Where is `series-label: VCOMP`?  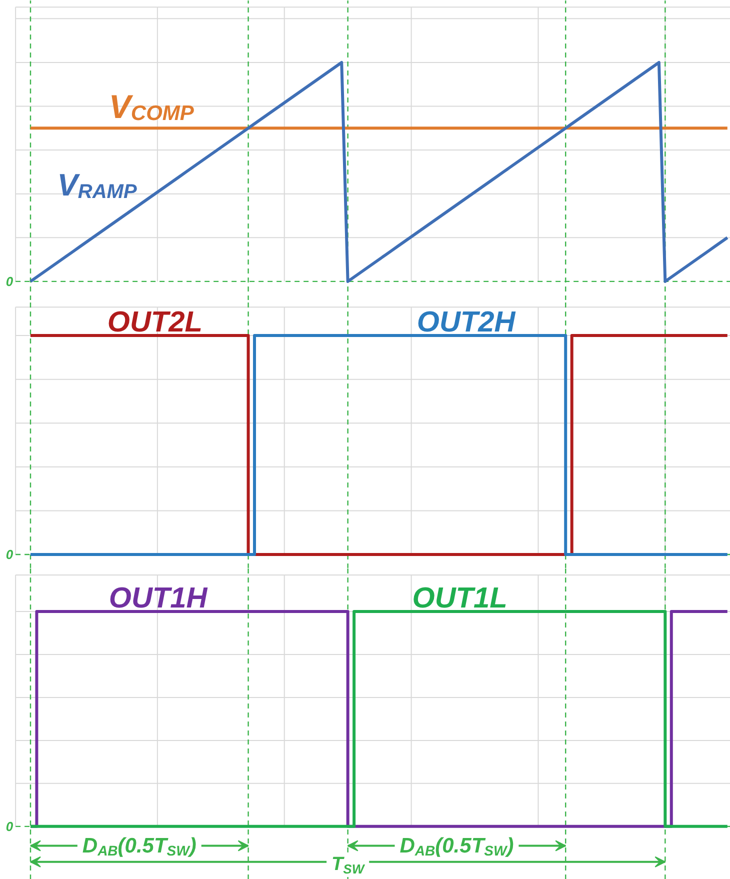 series-label: VCOMP is located at coordinates (151, 107).